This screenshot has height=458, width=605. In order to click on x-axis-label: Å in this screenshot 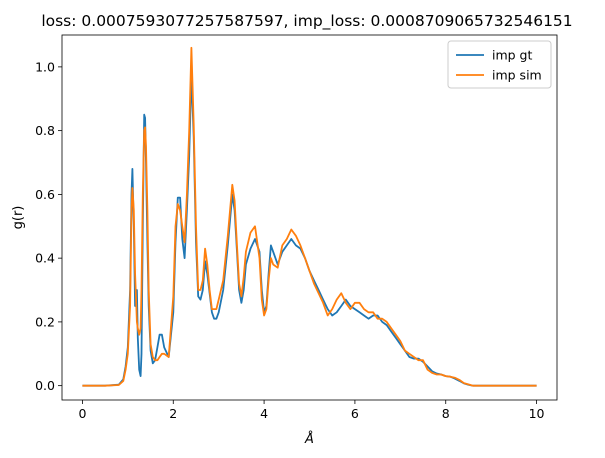, I will do `click(309, 439)`.